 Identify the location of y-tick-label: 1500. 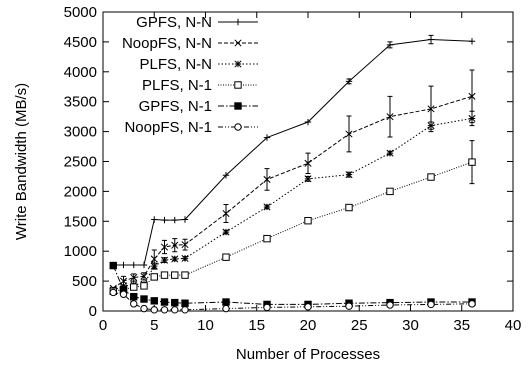
(80, 221).